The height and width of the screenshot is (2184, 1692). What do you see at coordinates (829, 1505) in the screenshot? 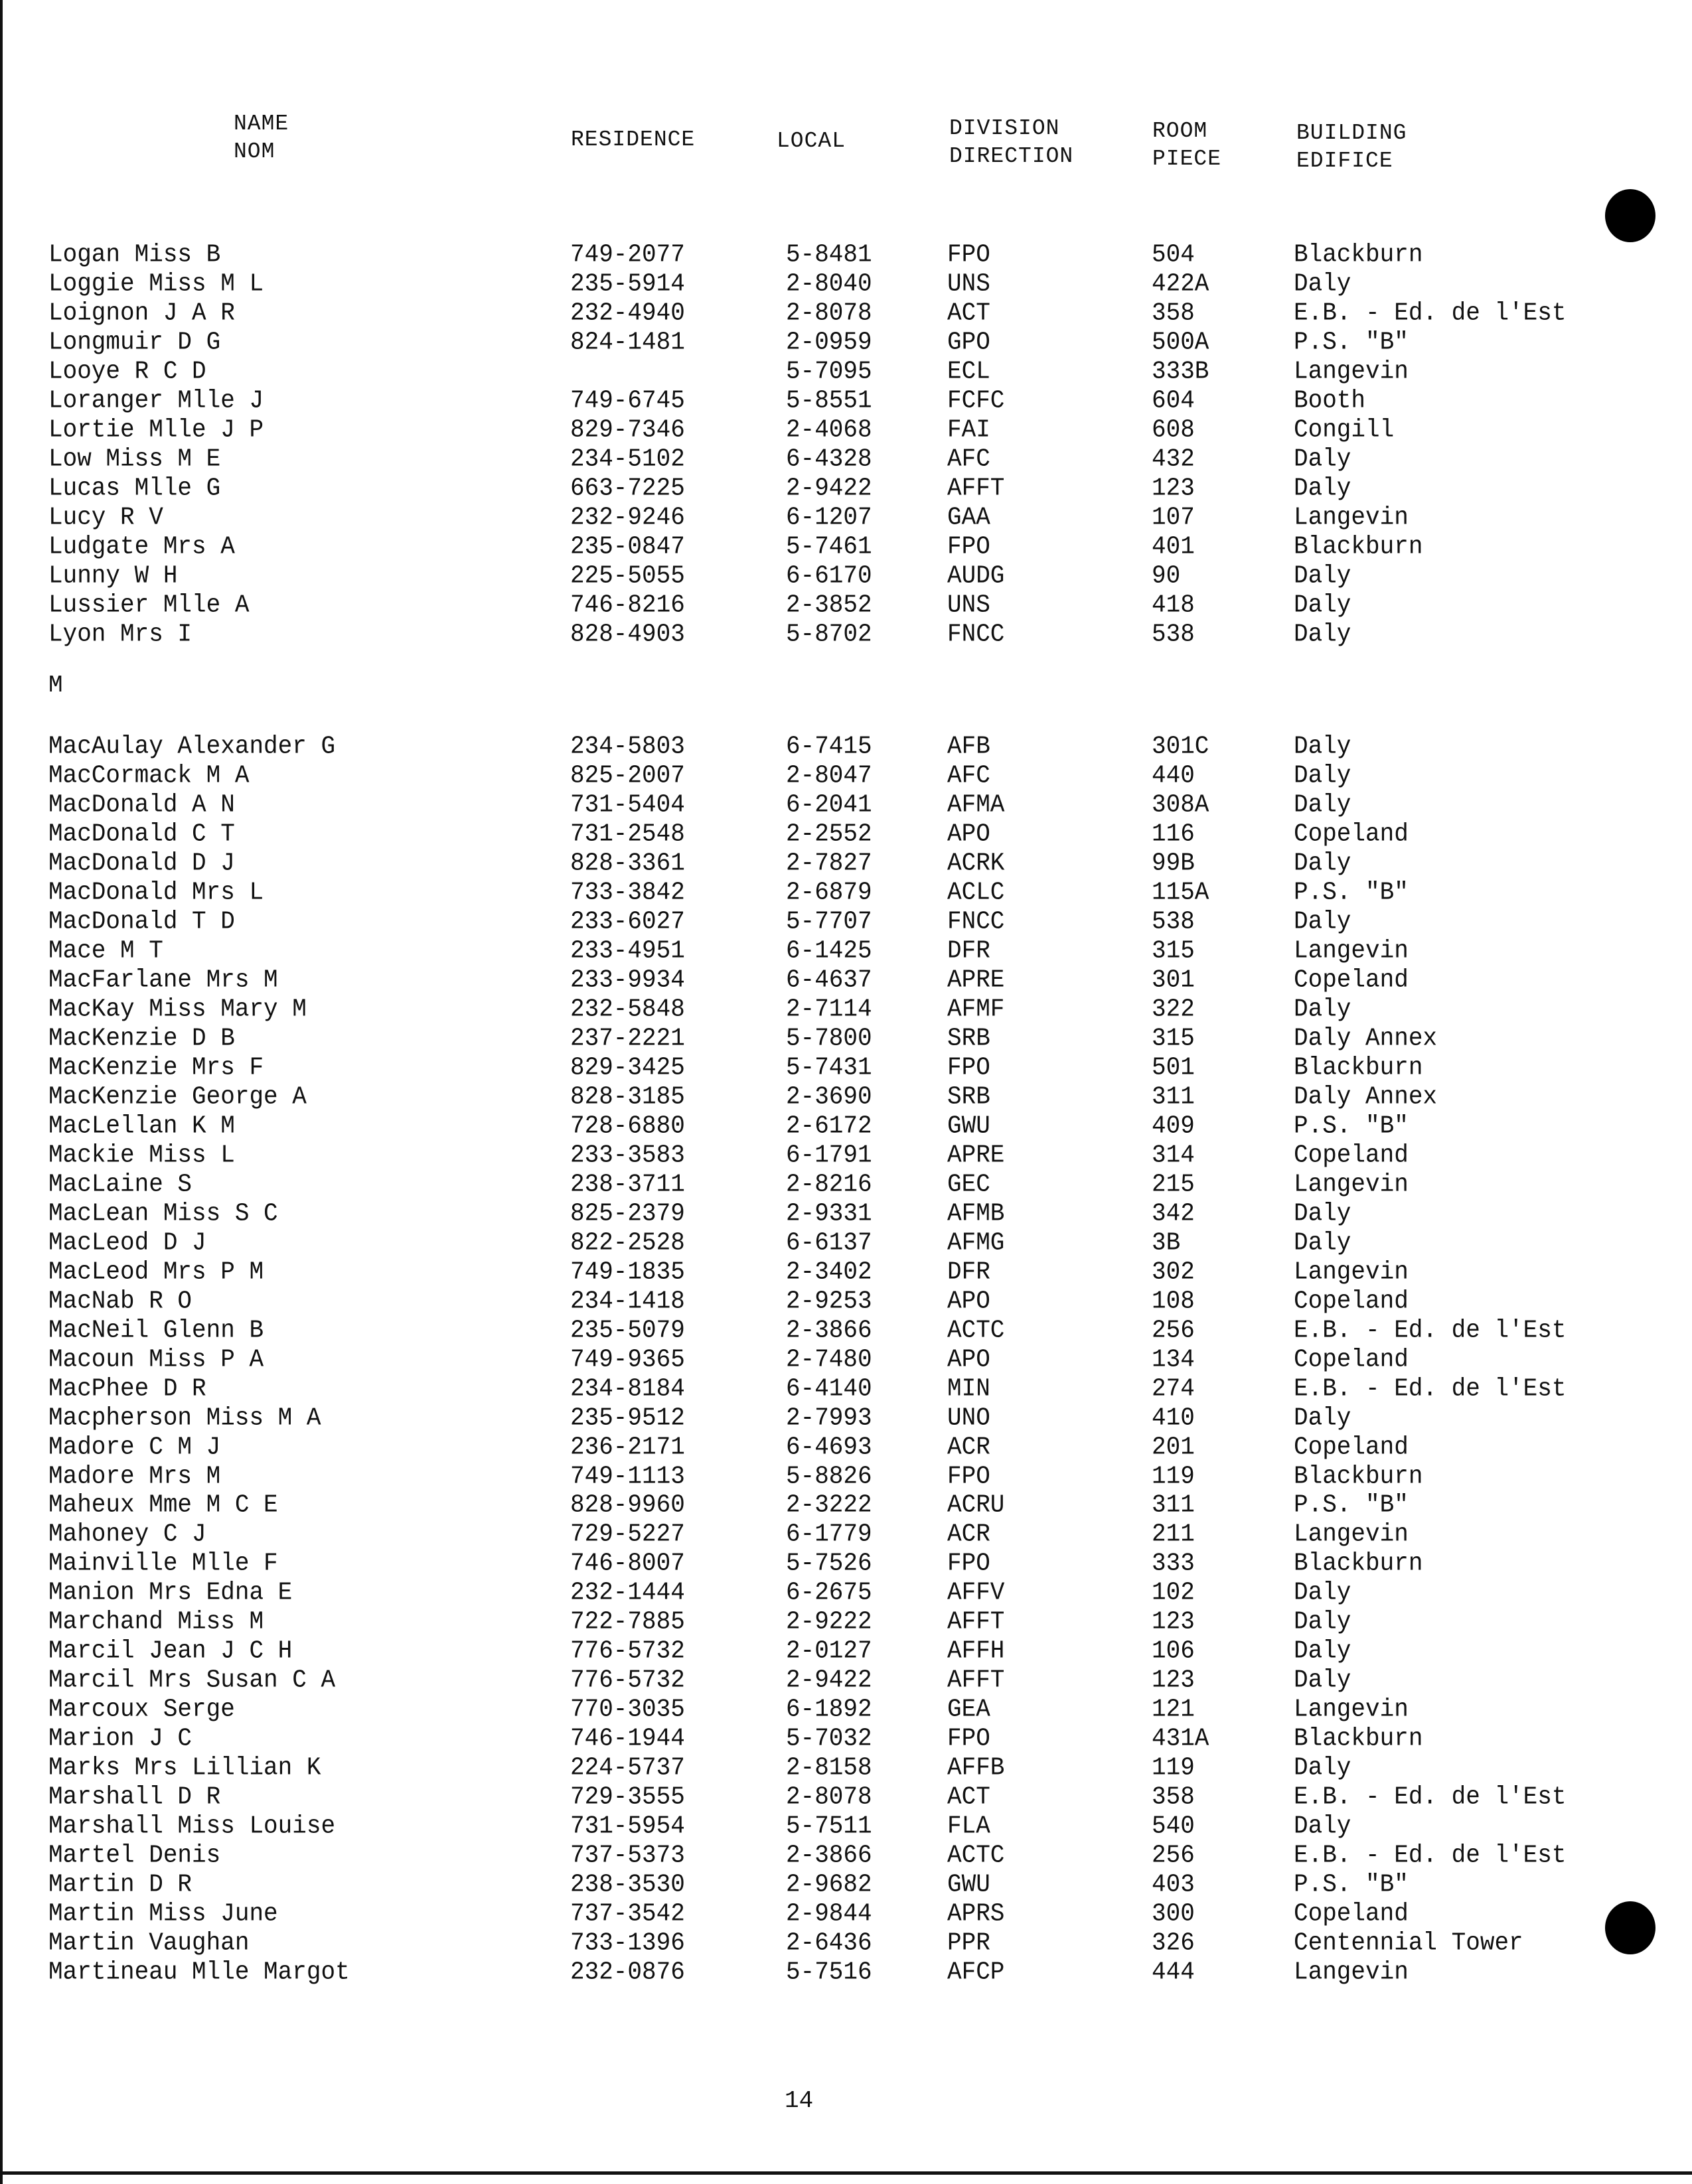
I see `cell-local: 2-3222` at bounding box center [829, 1505].